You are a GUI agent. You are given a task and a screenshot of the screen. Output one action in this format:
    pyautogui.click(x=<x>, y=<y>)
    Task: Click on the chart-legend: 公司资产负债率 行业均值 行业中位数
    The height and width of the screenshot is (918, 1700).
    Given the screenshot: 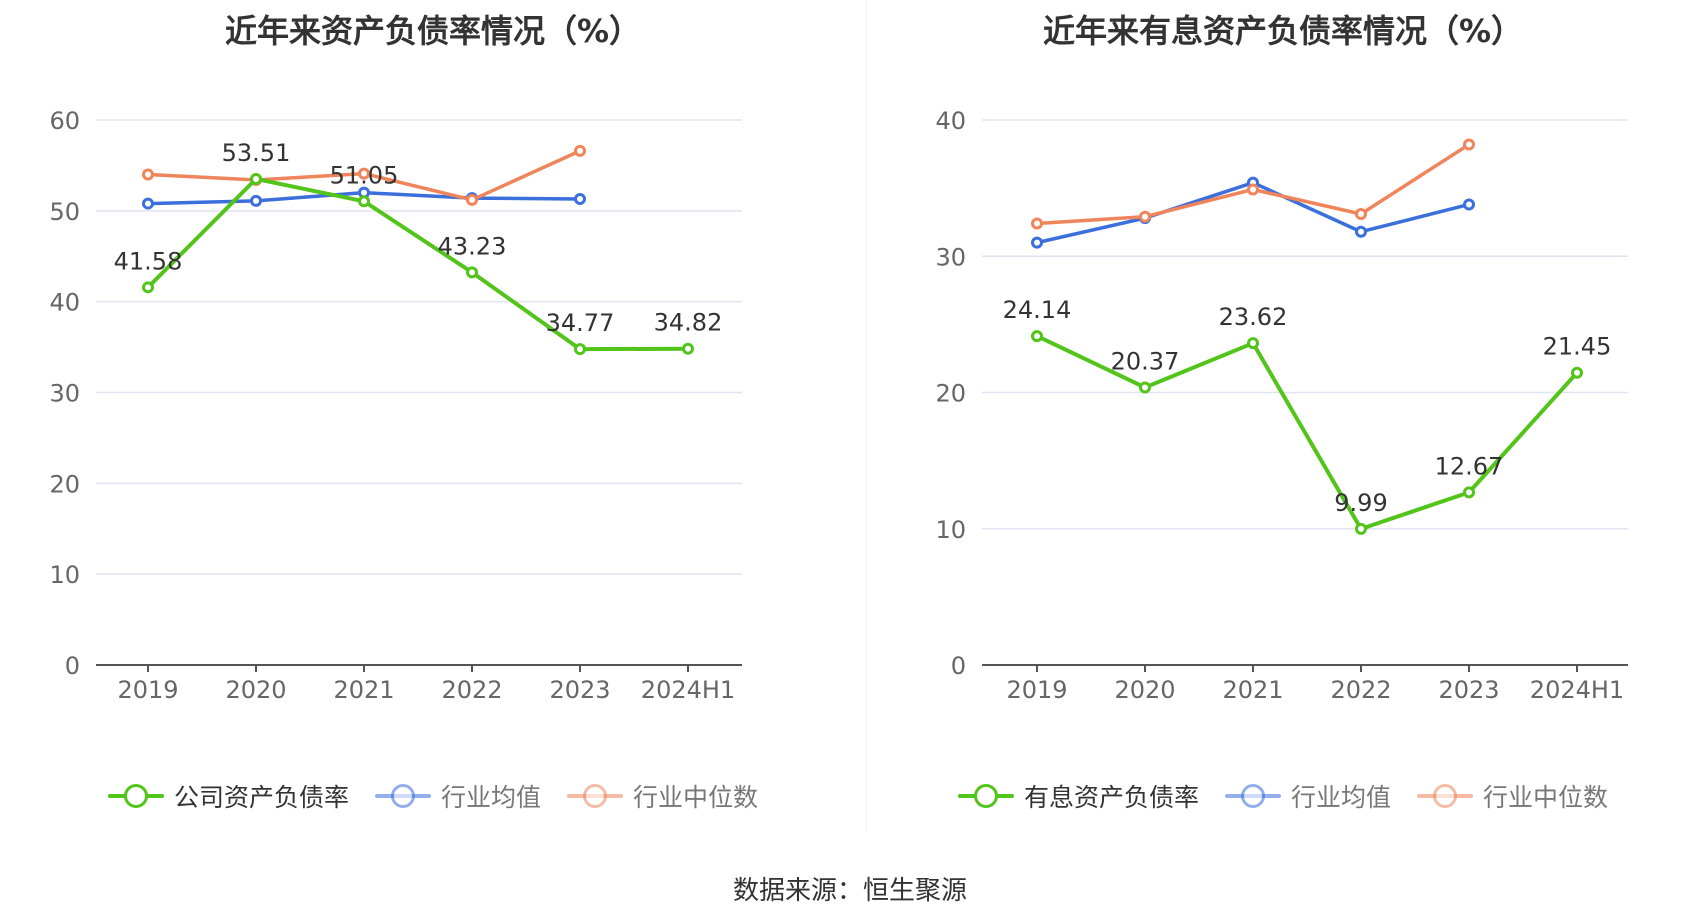 What is the action you would take?
    pyautogui.click(x=433, y=796)
    